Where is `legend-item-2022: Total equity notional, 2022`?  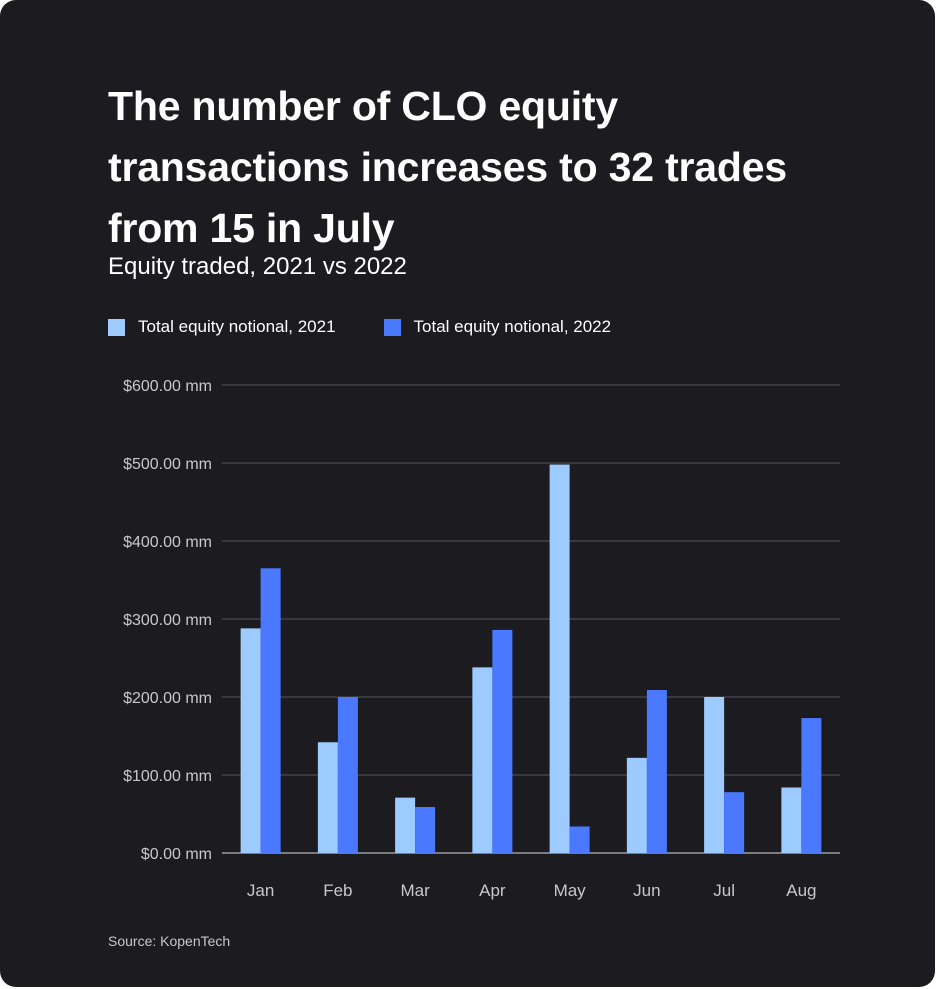
legend-item-2022: Total equity notional, 2022 is located at coordinates (497, 327).